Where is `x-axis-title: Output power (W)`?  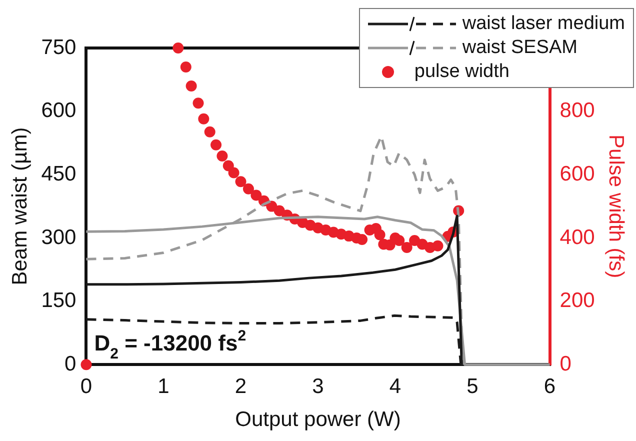 x-axis-title: Output power (W) is located at coordinates (318, 420).